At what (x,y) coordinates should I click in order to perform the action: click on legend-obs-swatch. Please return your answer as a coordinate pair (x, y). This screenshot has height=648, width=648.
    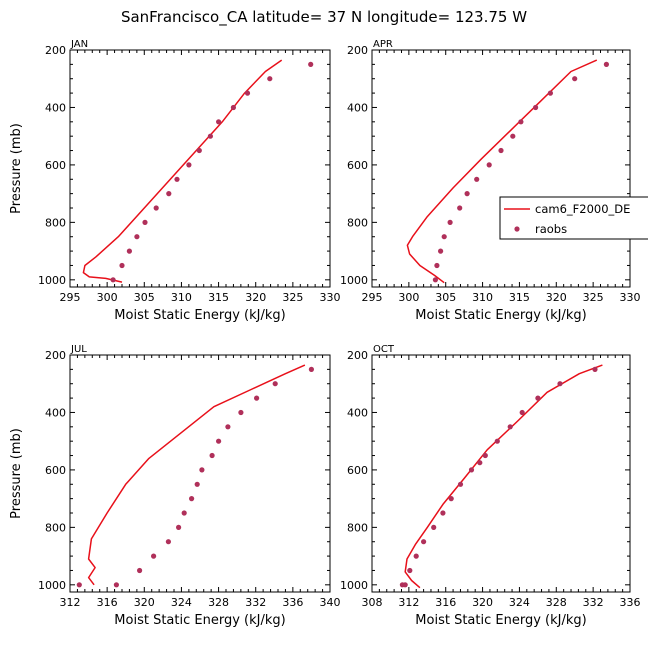
    Looking at the image, I should click on (517, 229).